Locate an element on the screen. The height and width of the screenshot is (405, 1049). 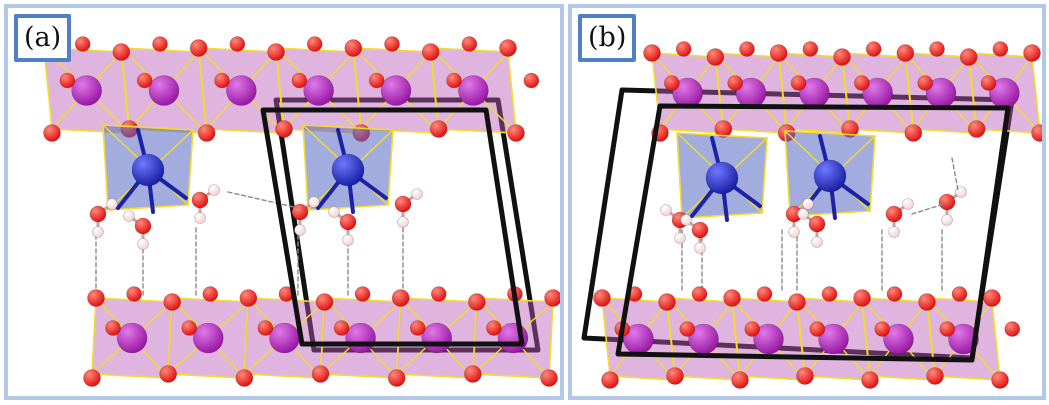
panel-label-a: (a) is located at coordinates (43, 38).